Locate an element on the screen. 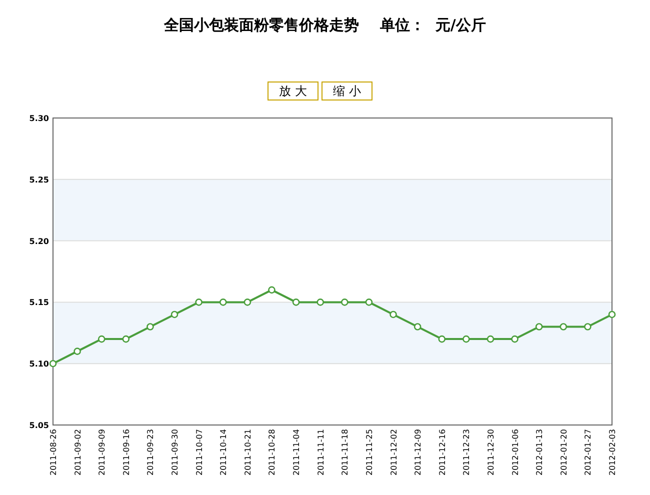 The height and width of the screenshot is (495, 650). x-tick-label: 2011-10-21 is located at coordinates (247, 452).